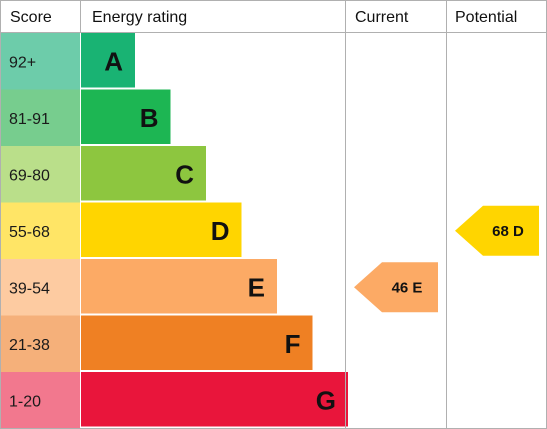  I want to click on score-cell-f, so click(40, 343).